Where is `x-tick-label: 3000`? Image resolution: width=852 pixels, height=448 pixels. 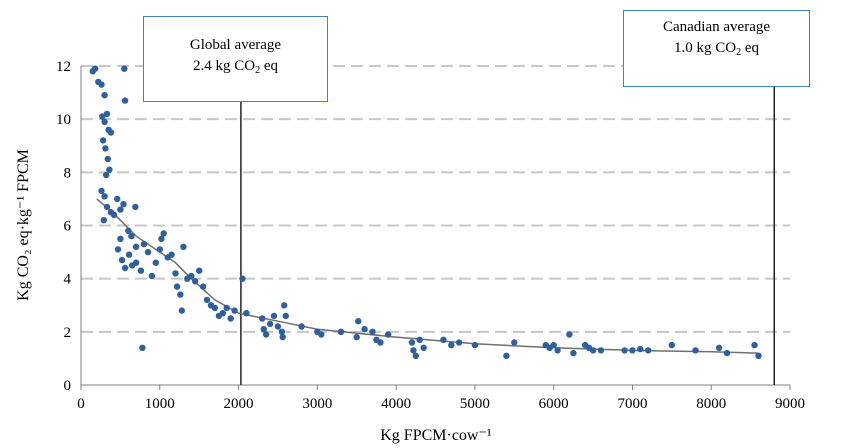
x-tick-label: 3000 is located at coordinates (317, 404).